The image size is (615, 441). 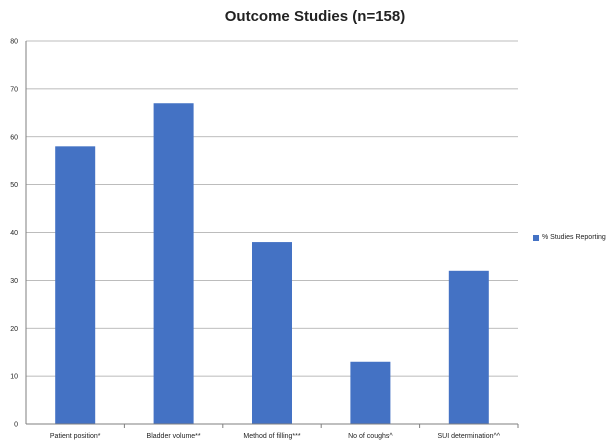 What do you see at coordinates (574, 237) in the screenshot?
I see `legend-label: % Studies Reporting` at bounding box center [574, 237].